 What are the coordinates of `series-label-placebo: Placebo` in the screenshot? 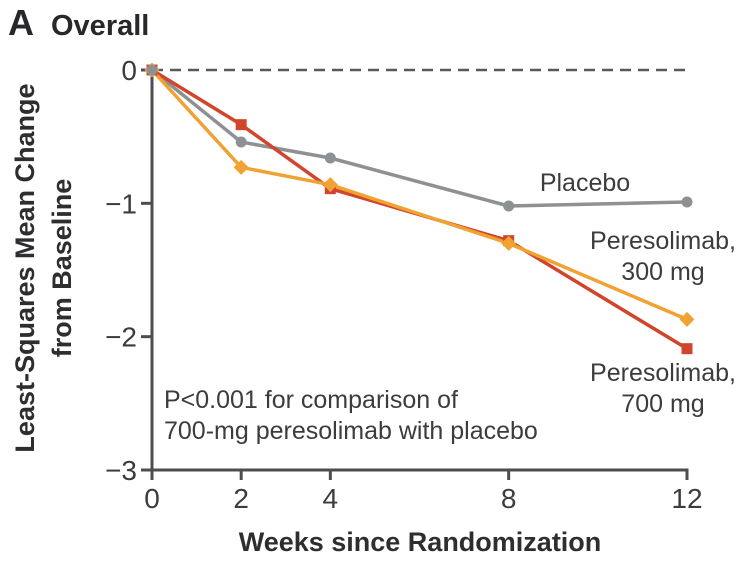 It's located at (585, 183).